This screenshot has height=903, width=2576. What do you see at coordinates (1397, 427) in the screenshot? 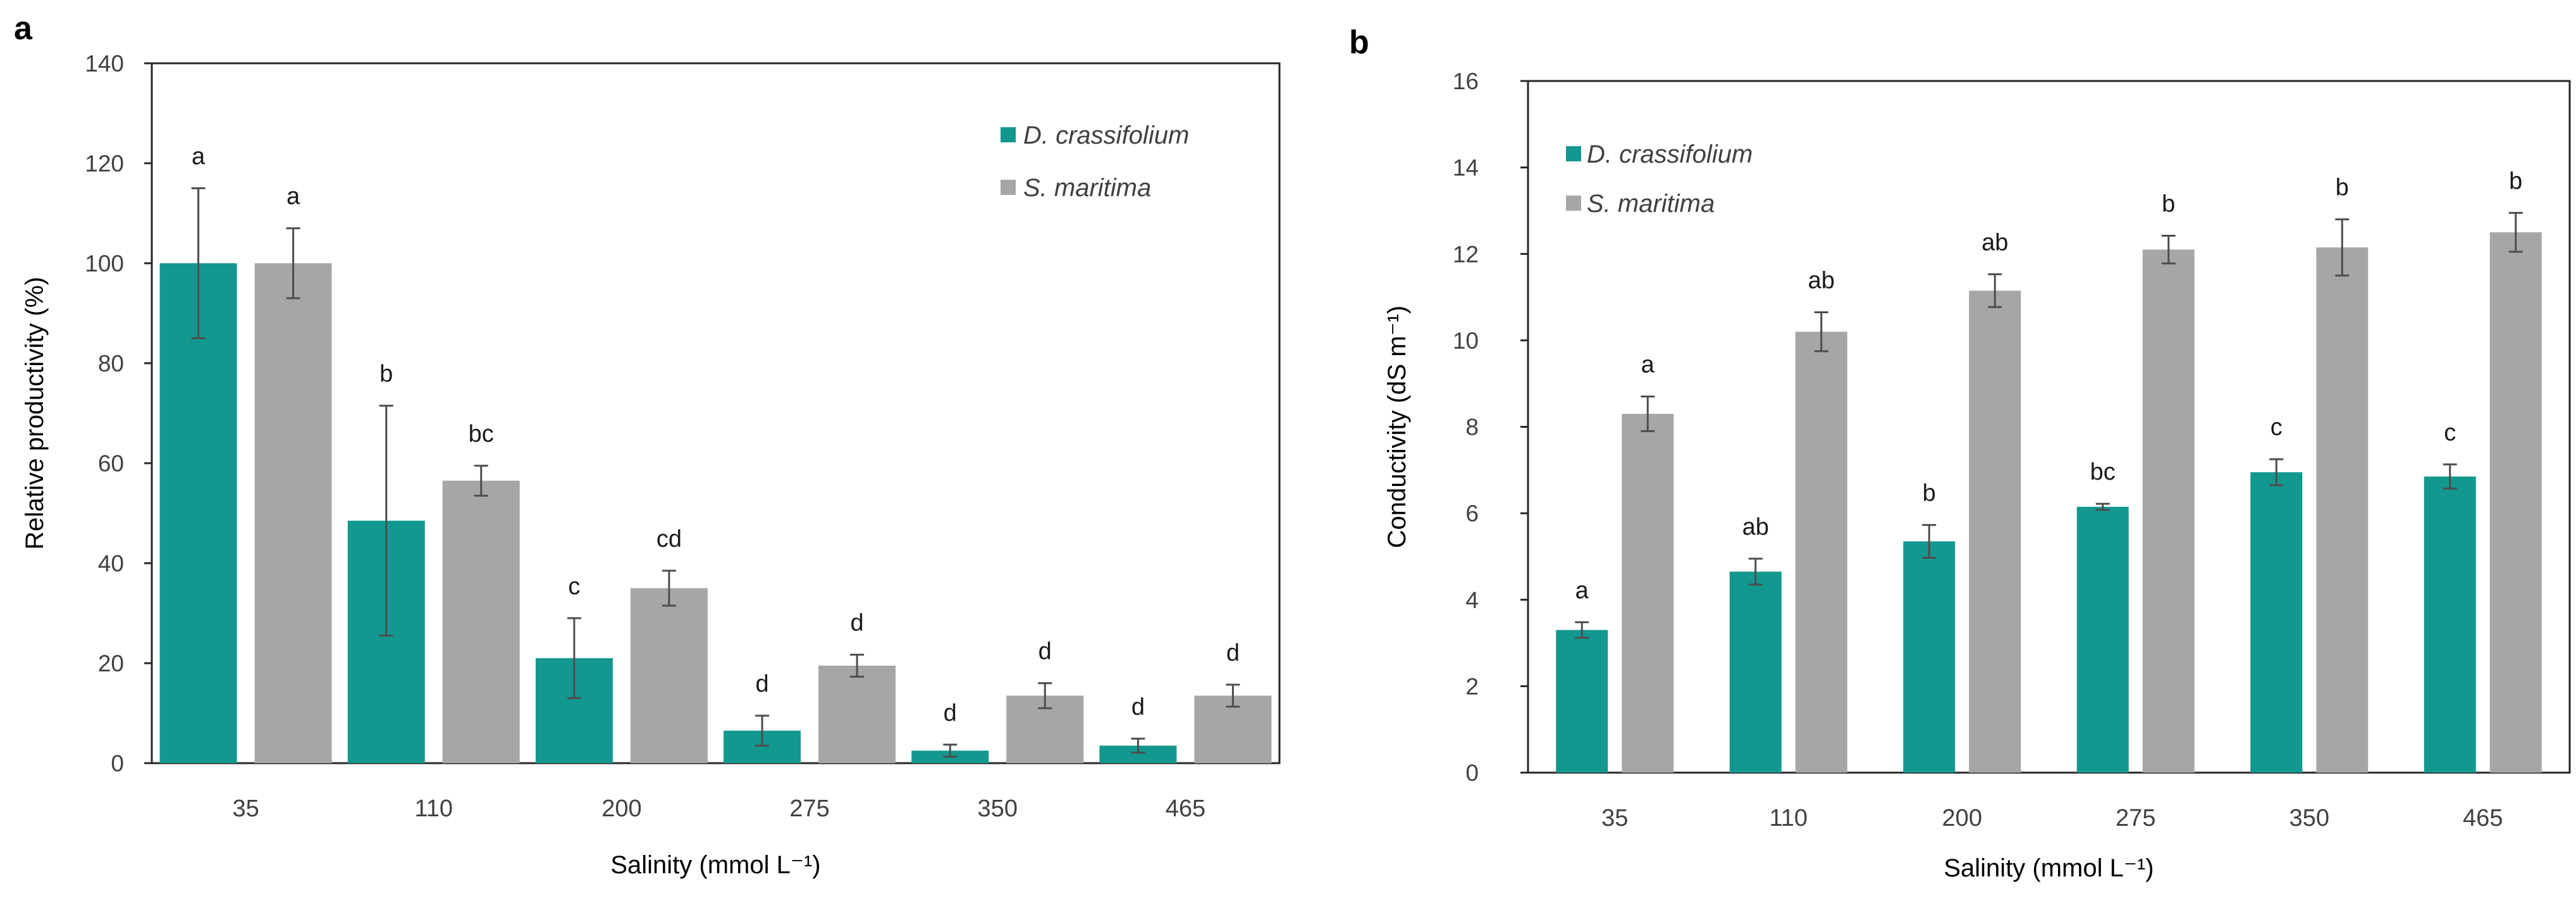
I see `y-axis-title: Conductivity (dS m⁻¹)` at bounding box center [1397, 427].